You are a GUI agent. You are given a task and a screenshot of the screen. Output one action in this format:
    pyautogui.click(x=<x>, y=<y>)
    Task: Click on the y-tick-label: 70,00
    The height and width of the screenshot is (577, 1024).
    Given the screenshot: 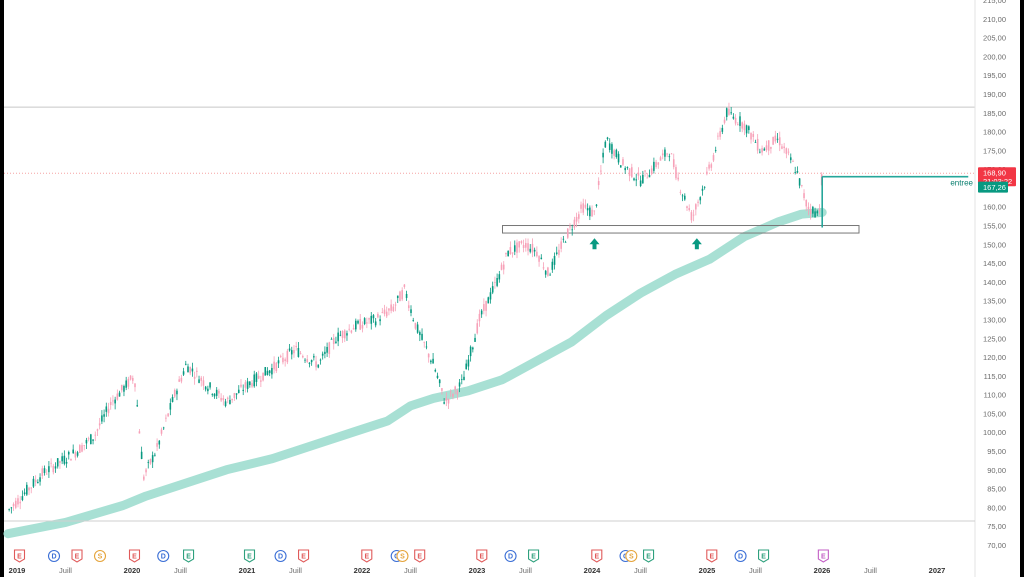 What is the action you would take?
    pyautogui.click(x=996, y=545)
    